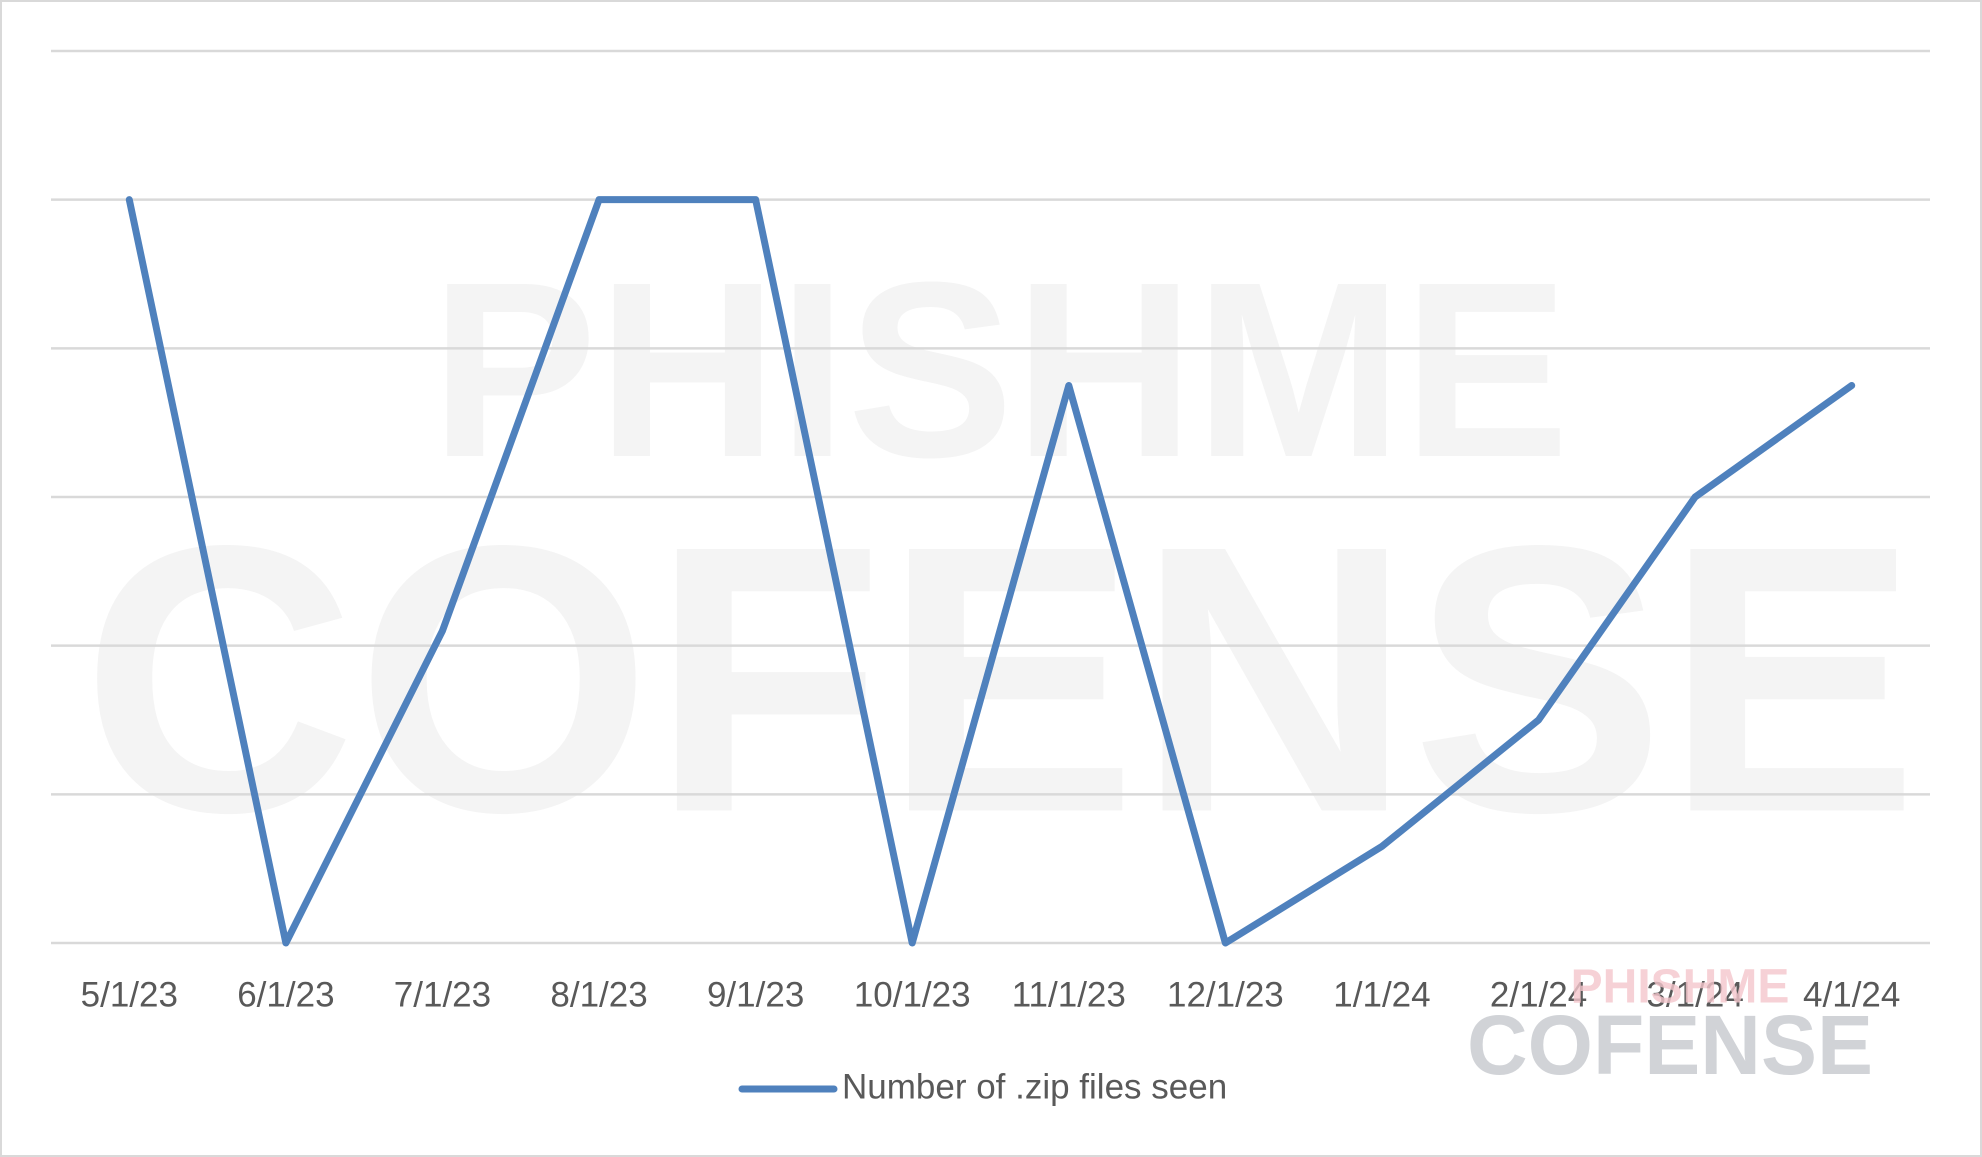 The width and height of the screenshot is (1982, 1157). Describe the element at coordinates (1851, 994) in the screenshot. I see `x-tick-label: 4/1/24` at that location.